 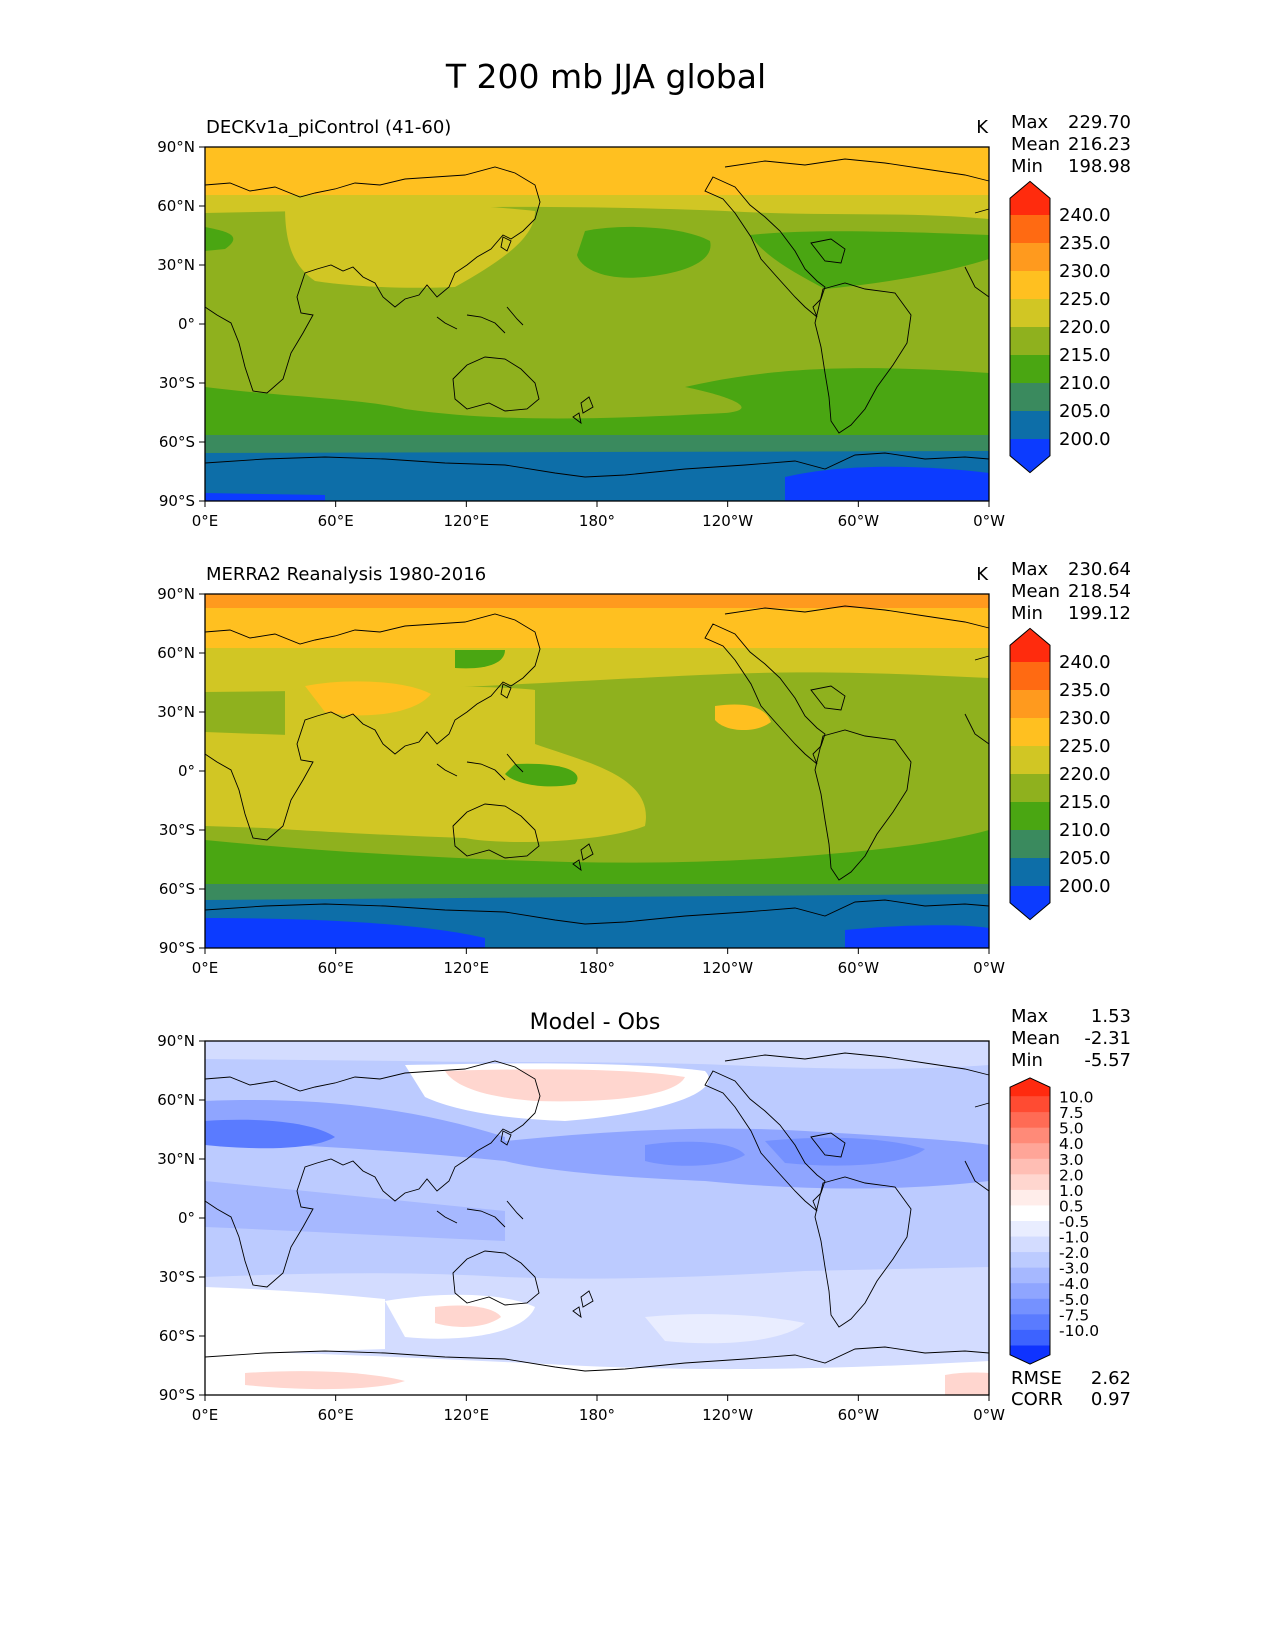 What do you see at coordinates (1074, 1315) in the screenshot?
I see `colorbar-label: -7.5` at bounding box center [1074, 1315].